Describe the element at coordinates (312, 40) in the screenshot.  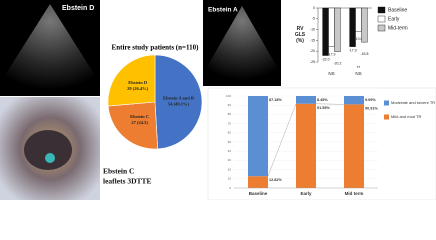
I see `y-tick-label: -15` at that location.